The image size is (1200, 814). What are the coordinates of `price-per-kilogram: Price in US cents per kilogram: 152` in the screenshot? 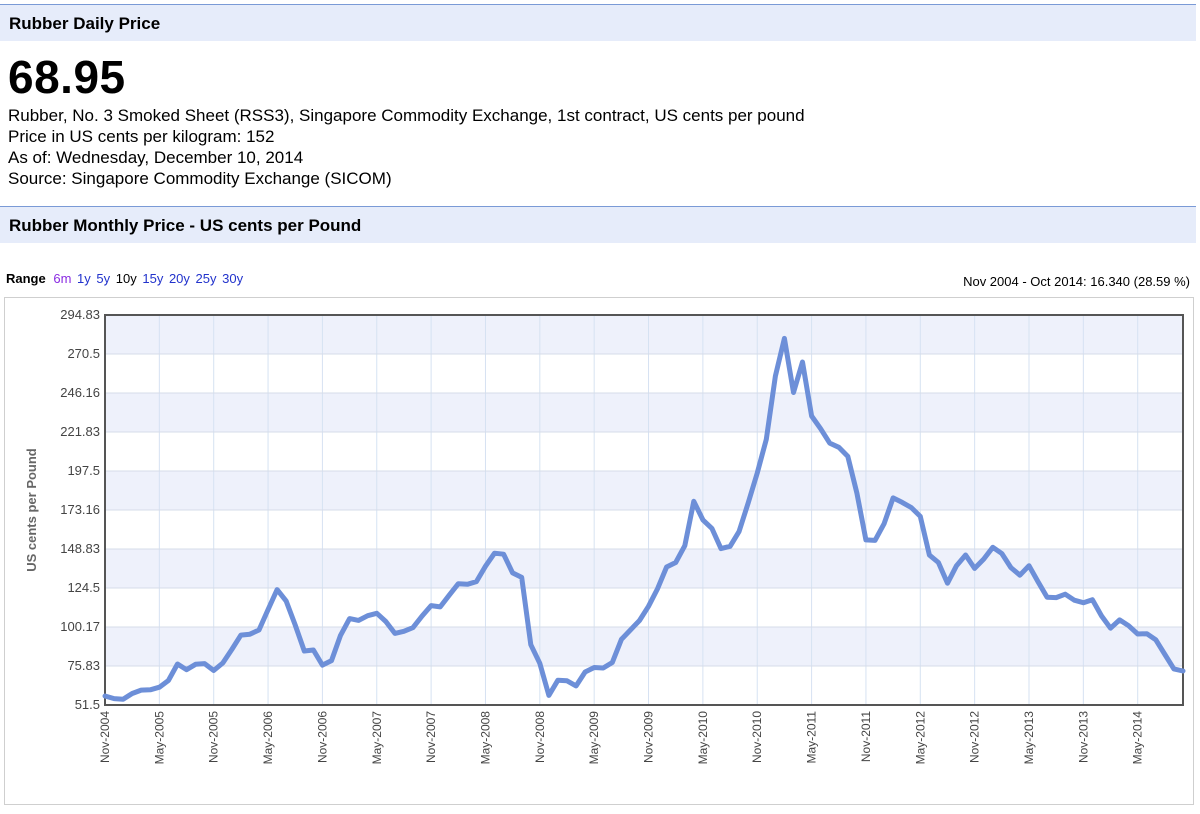 It's located at (141, 136).